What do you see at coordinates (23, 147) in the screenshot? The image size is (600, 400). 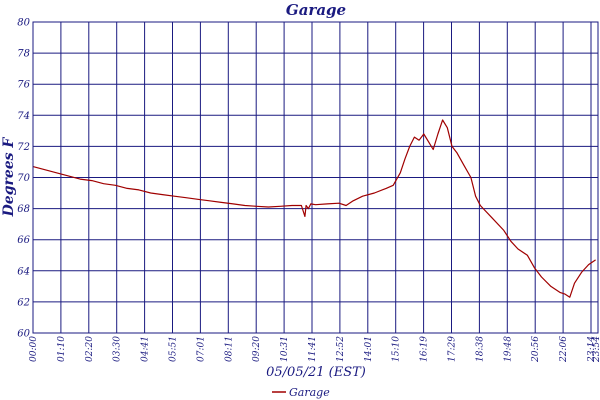 I see `y-tick-label: 72` at bounding box center [23, 147].